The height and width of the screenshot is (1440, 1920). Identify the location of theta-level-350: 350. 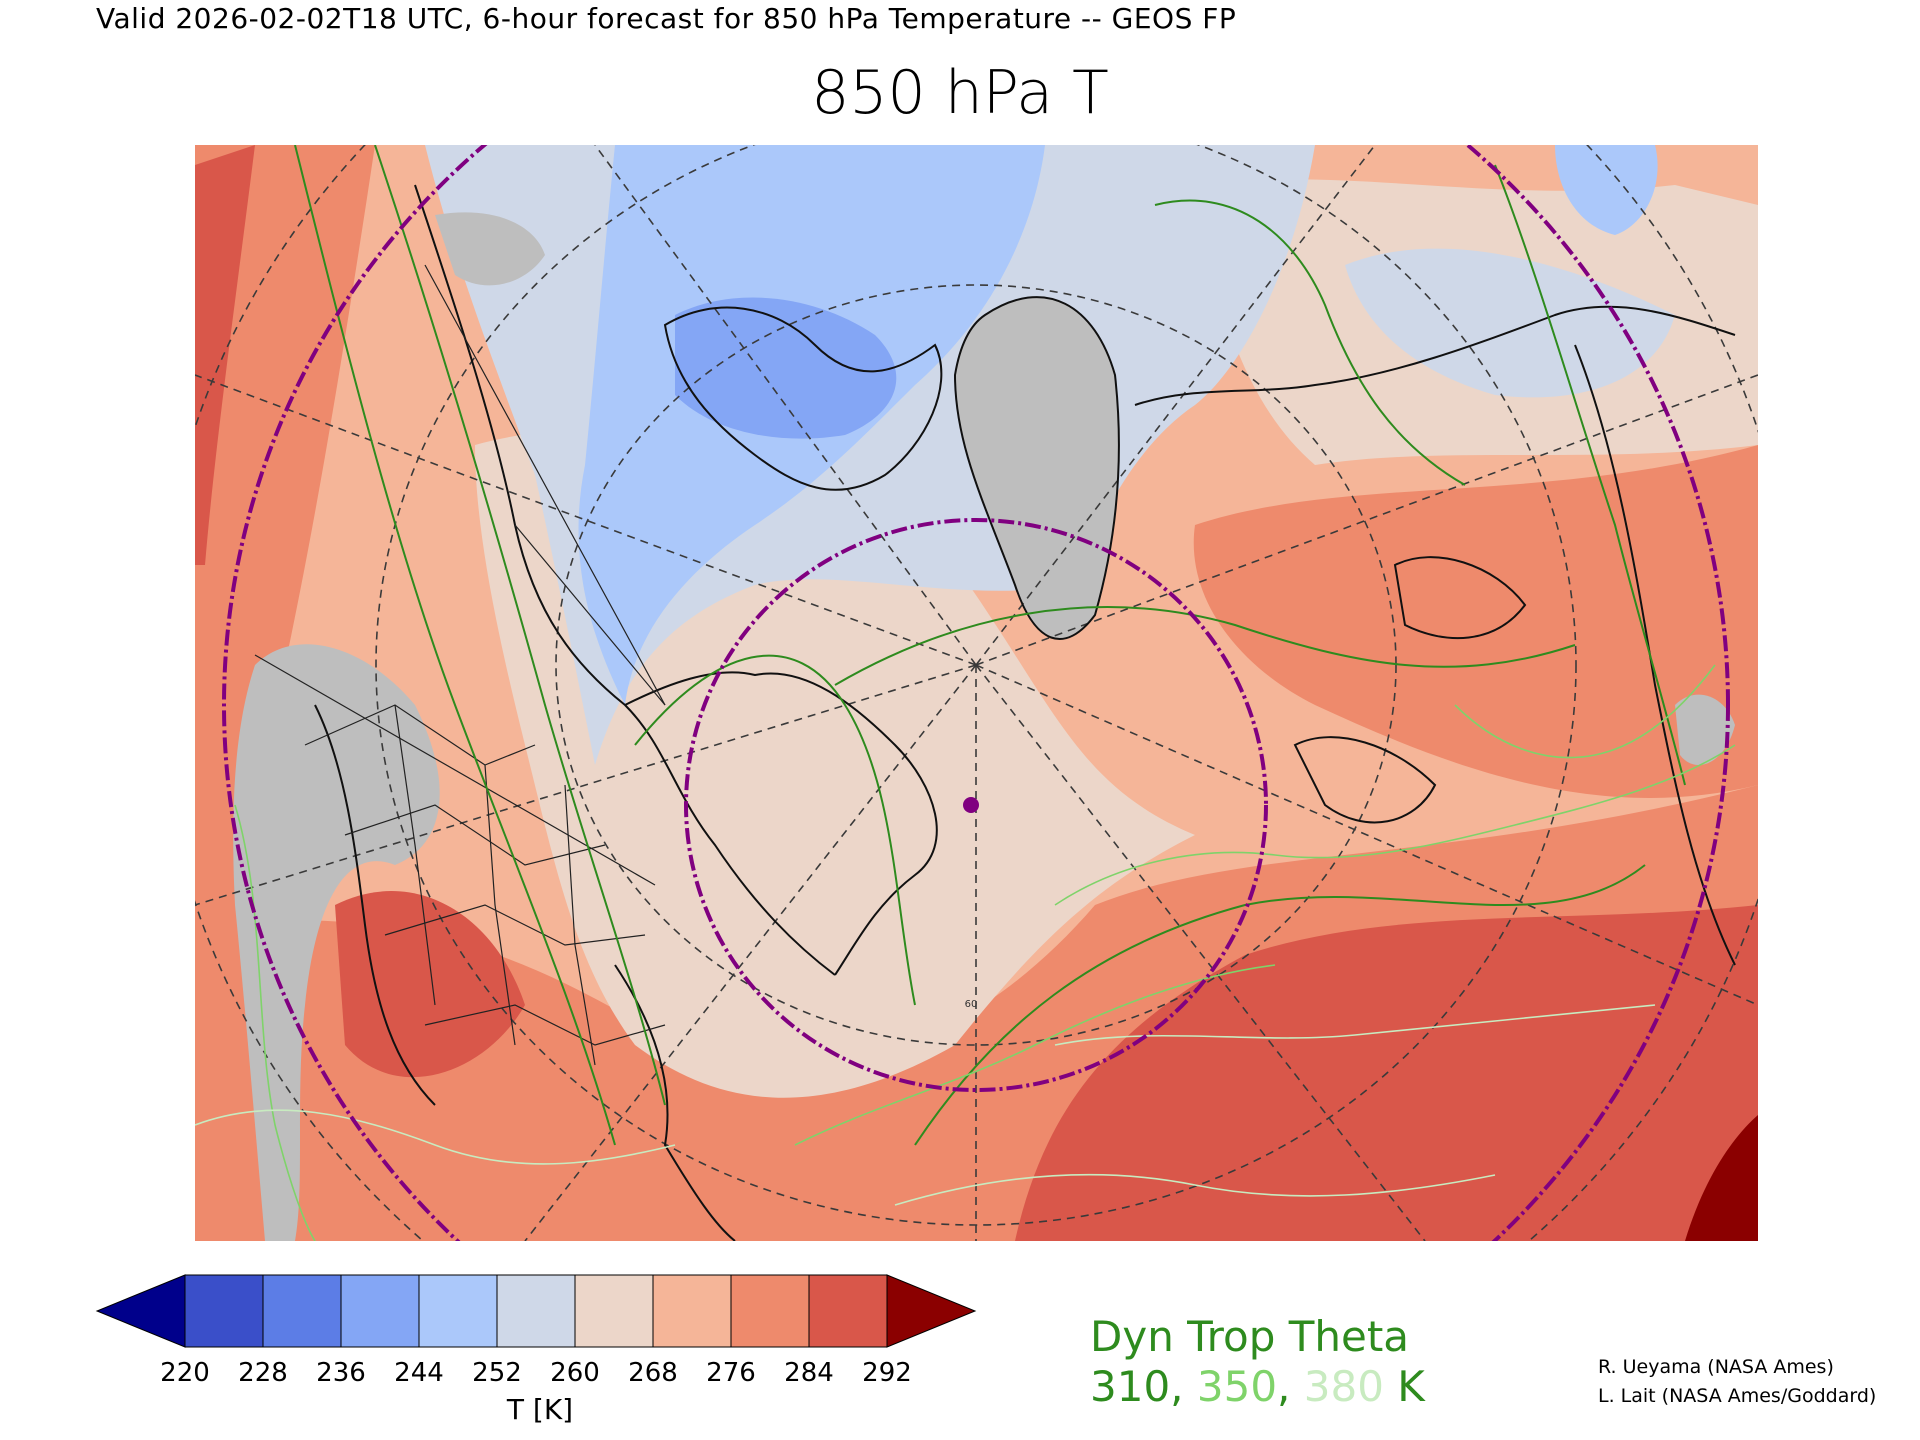
(1237, 1386).